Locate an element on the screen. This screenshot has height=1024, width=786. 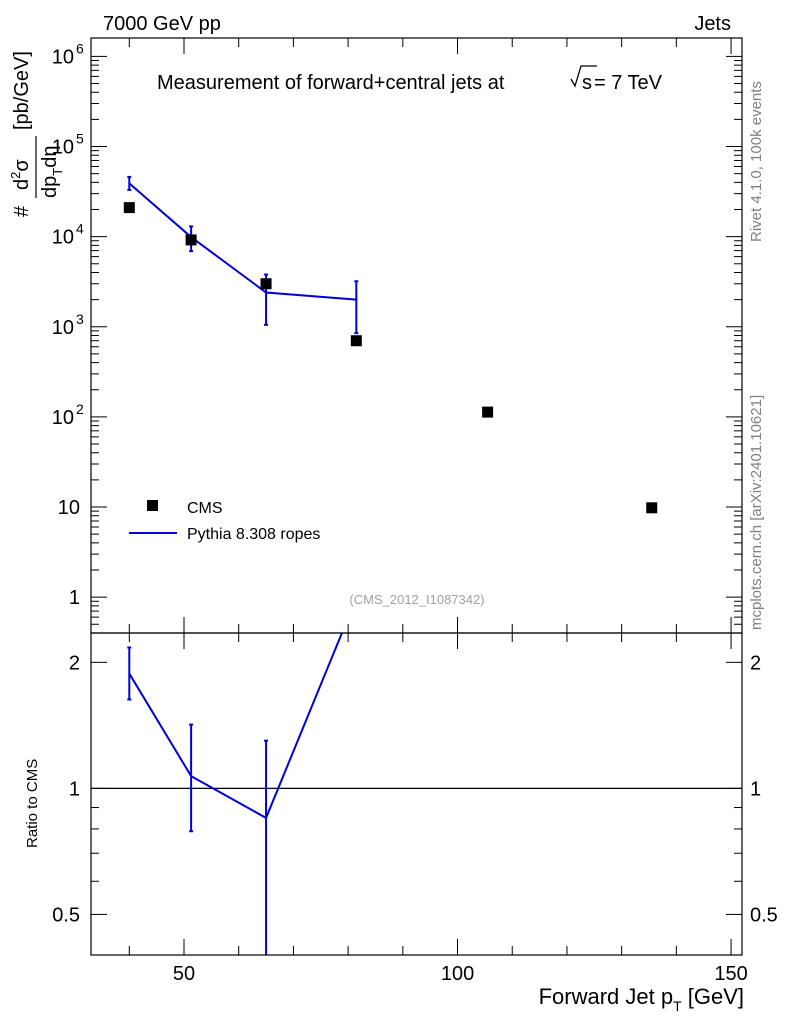
mc-line is located at coordinates (242, 241).